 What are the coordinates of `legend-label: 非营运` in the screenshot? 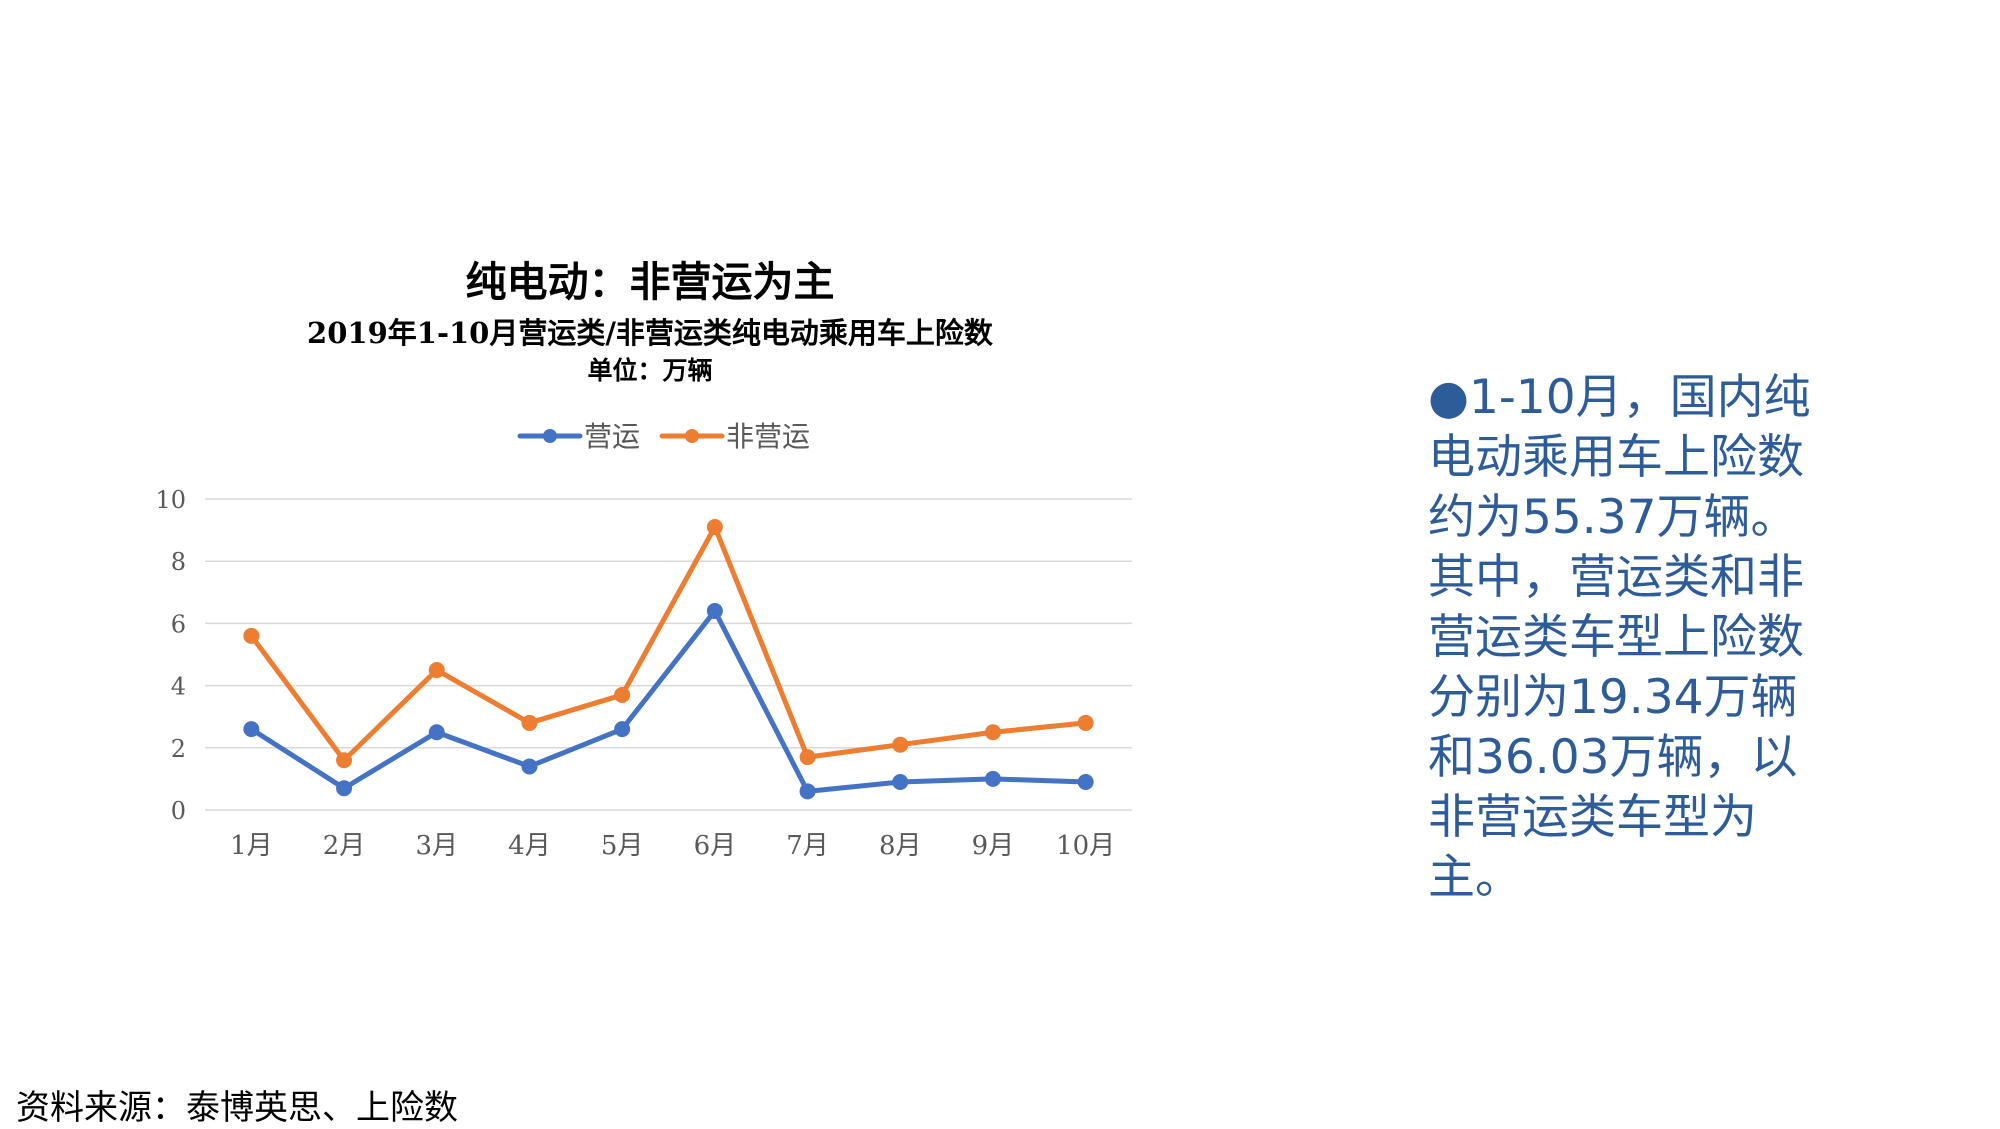 It's located at (768, 436).